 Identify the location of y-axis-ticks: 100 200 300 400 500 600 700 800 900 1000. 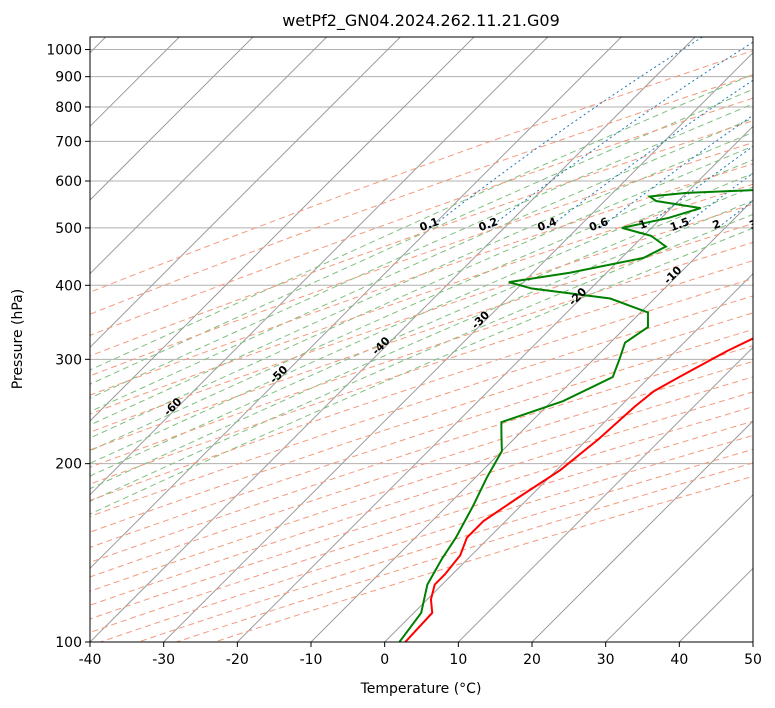
(68, 347).